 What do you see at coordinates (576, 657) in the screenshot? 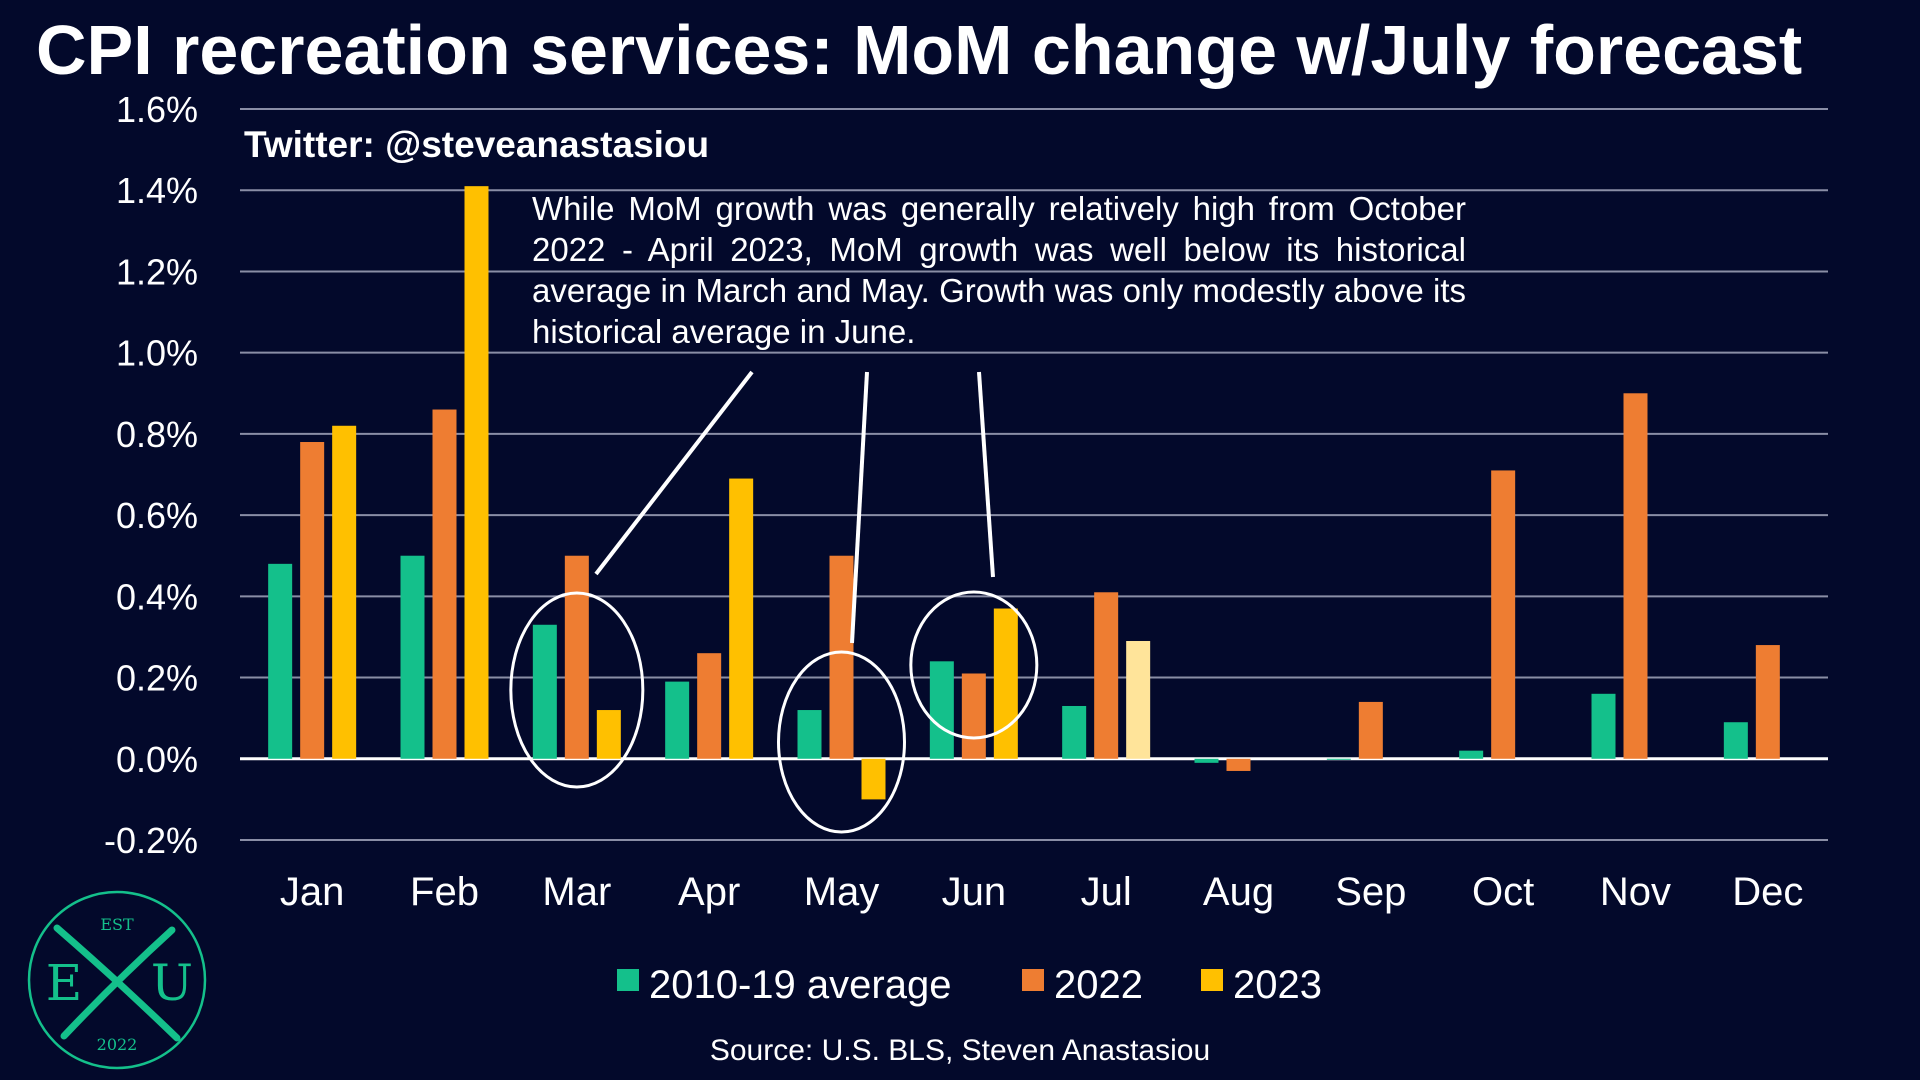
I see `bar-2022-mar` at bounding box center [576, 657].